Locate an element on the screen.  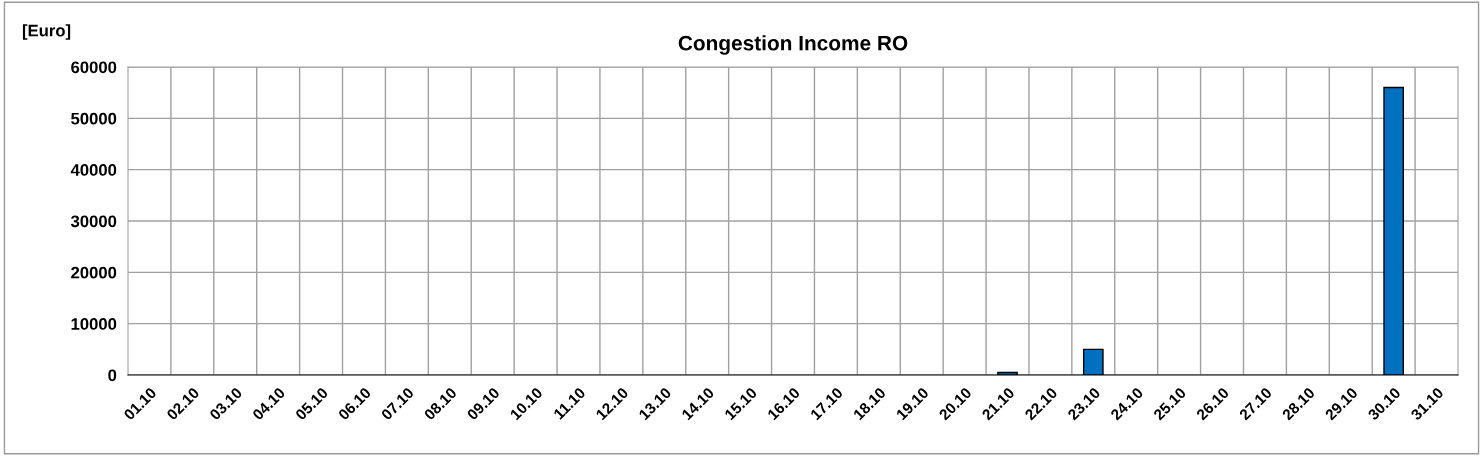
y-tick-label: 30000 is located at coordinates (93, 221).